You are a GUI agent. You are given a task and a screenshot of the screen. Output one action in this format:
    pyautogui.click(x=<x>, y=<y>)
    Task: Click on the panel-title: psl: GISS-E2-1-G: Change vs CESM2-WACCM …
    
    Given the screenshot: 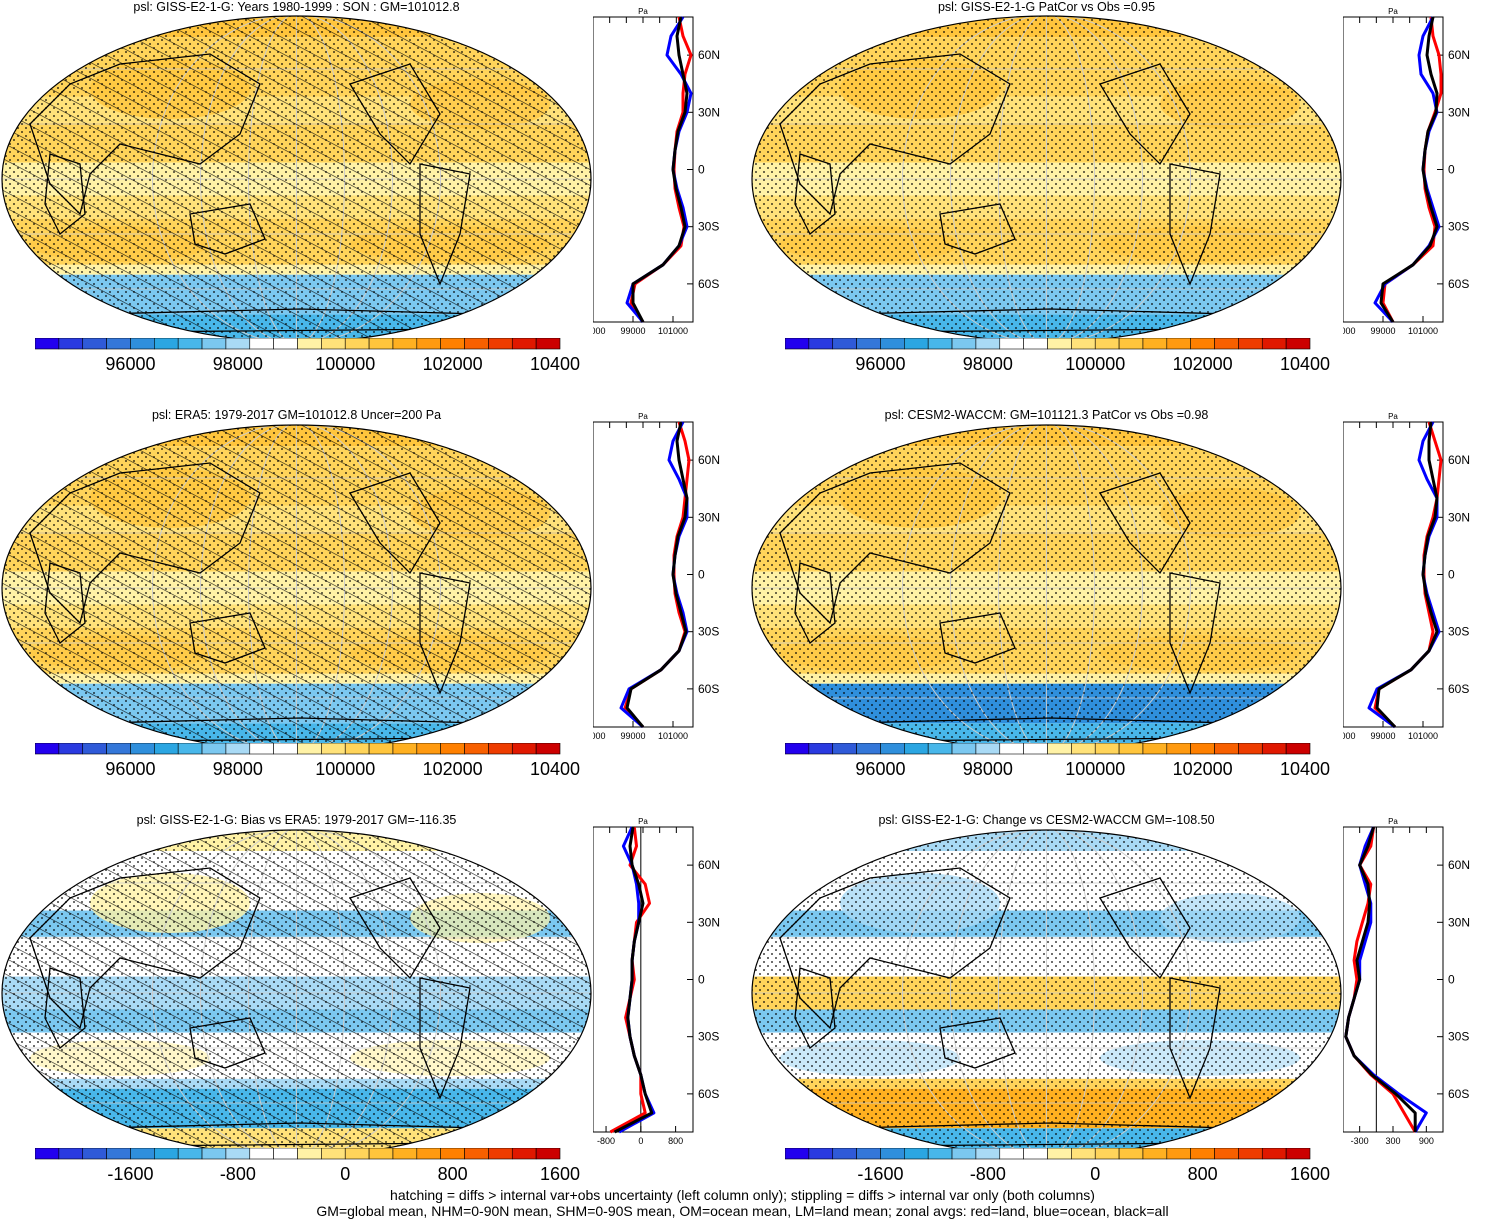 What is the action you would take?
    pyautogui.click(x=1046, y=820)
    